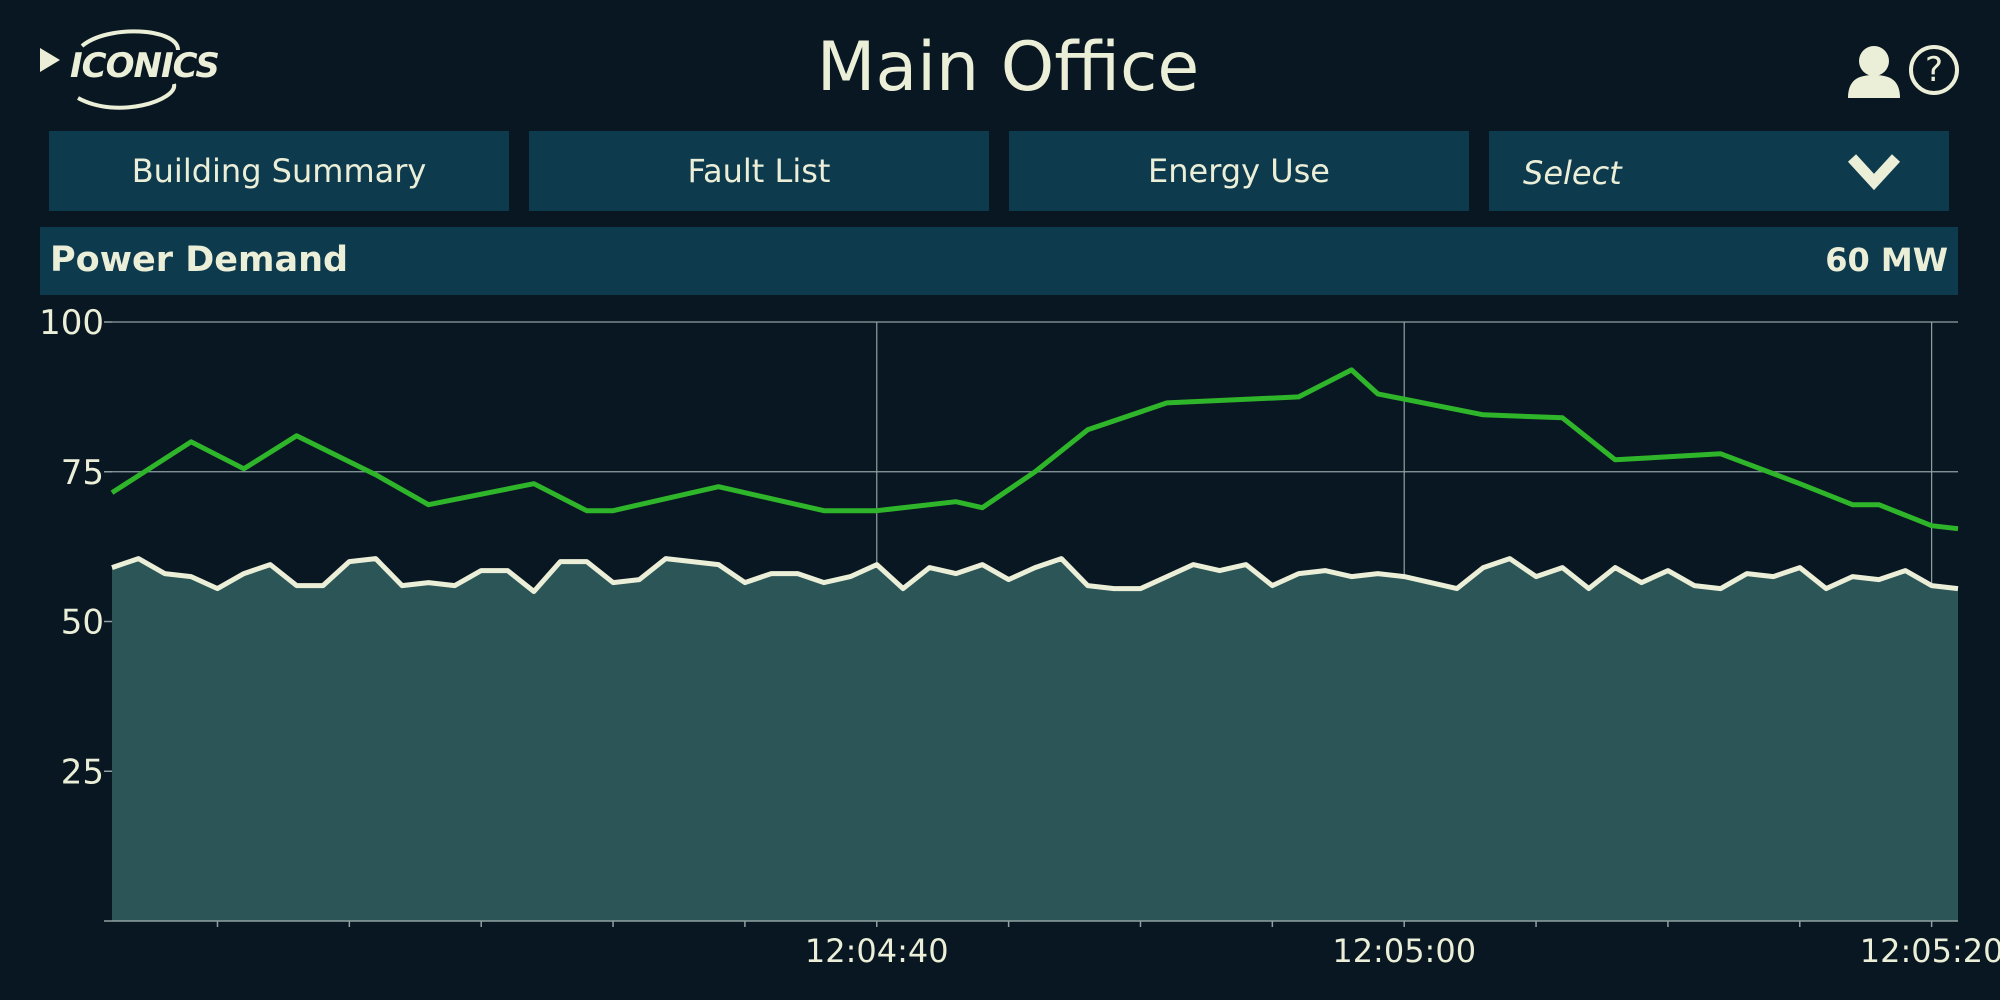 Image resolution: width=2000 pixels, height=1000 pixels. I want to click on x-tick-label: 12:05:00, so click(1404, 951).